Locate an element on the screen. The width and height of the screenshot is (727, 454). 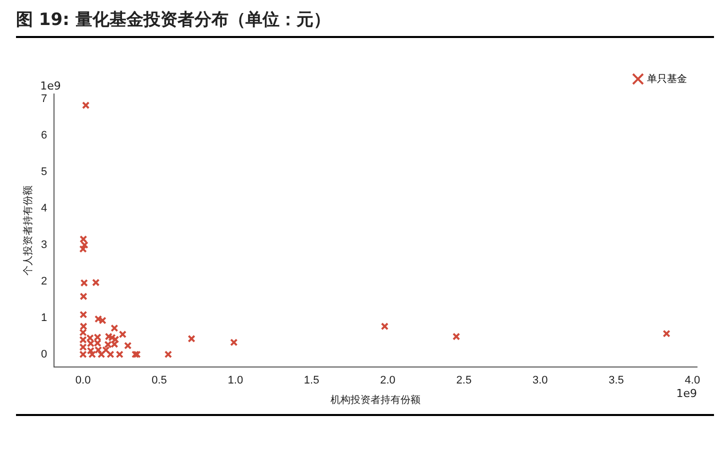
y-tick-label: 2 is located at coordinates (44, 281).